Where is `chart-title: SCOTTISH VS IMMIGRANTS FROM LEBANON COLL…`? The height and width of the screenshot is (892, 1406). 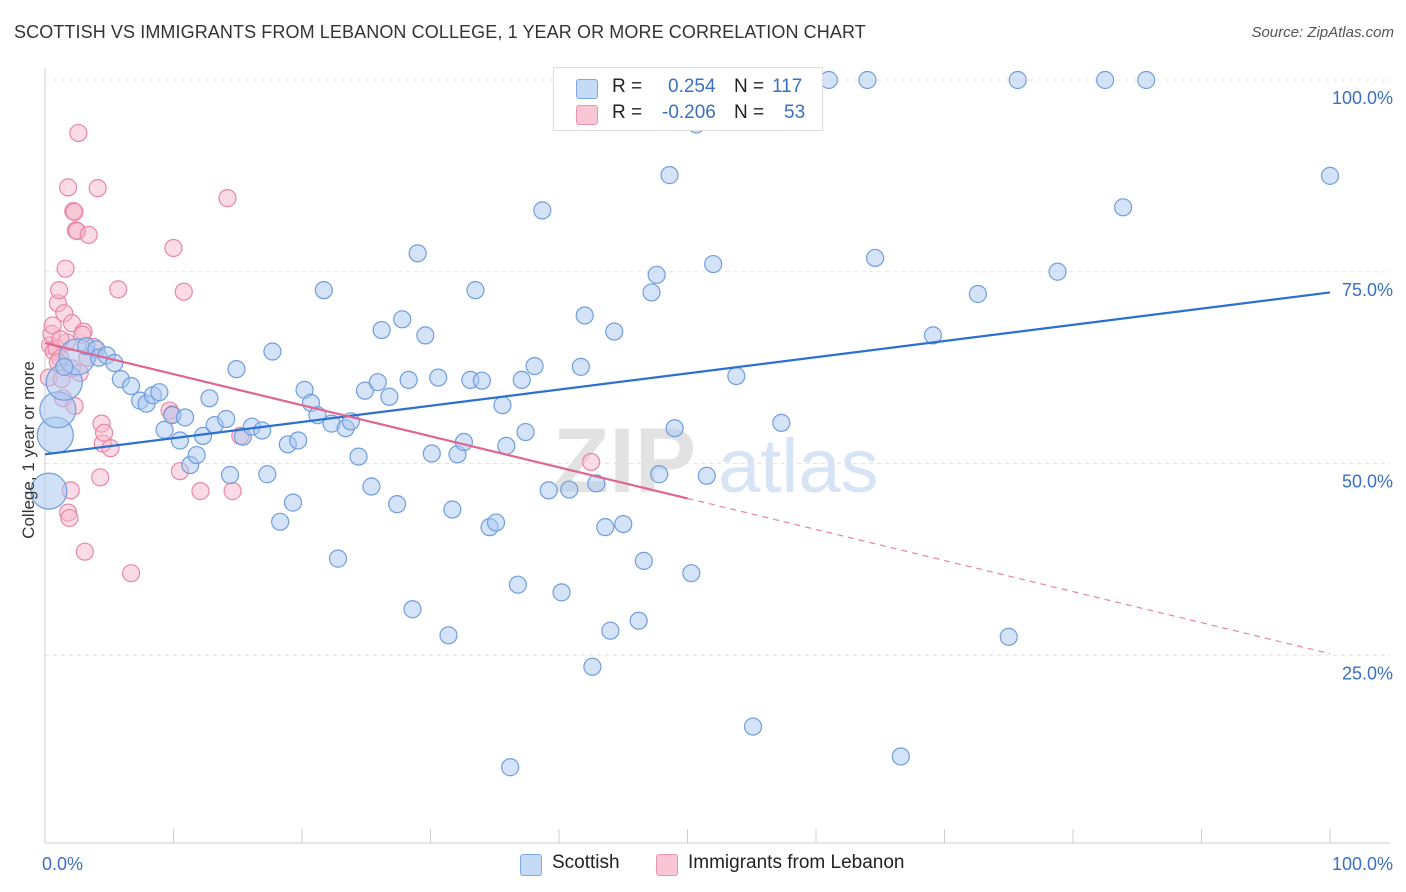
chart-title: SCOTTISH VS IMMIGRANTS FROM LEBANON COLL… is located at coordinates (440, 32).